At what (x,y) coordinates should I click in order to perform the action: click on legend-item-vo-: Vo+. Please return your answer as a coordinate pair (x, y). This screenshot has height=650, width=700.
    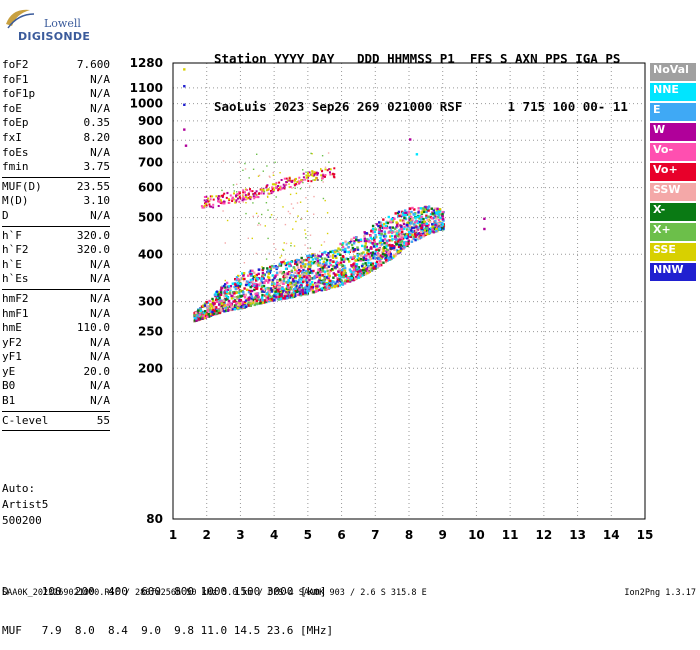
    Looking at the image, I should click on (673, 172).